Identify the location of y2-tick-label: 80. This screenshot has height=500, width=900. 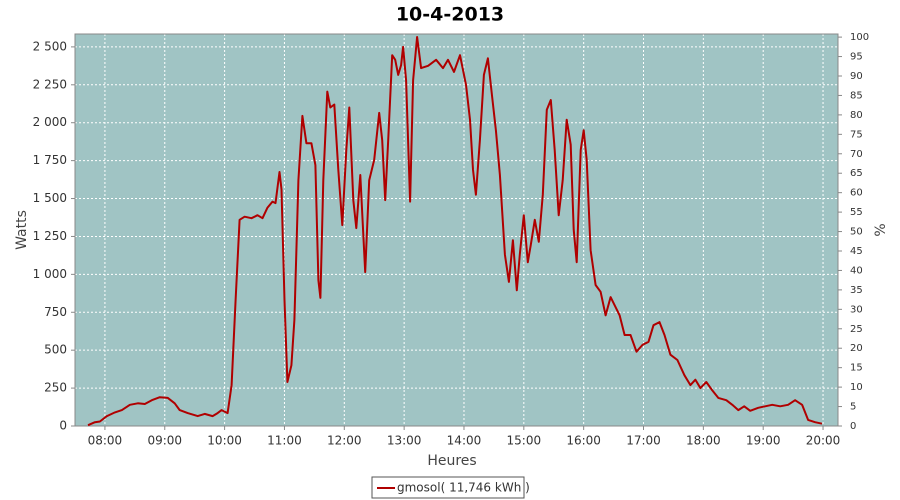
(856, 115).